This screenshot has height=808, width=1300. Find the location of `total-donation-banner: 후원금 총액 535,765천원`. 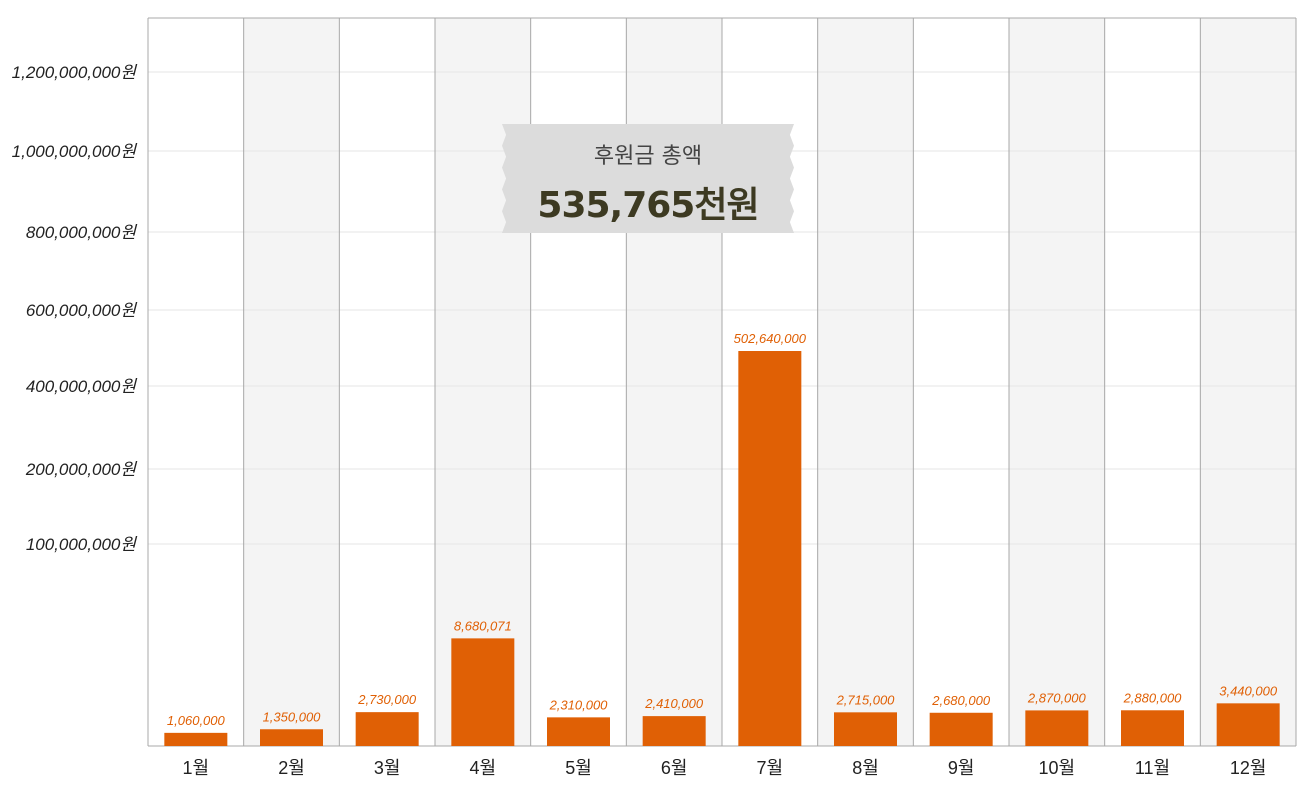

total-donation-banner: 후원금 총액 535,765천원 is located at coordinates (648, 178).